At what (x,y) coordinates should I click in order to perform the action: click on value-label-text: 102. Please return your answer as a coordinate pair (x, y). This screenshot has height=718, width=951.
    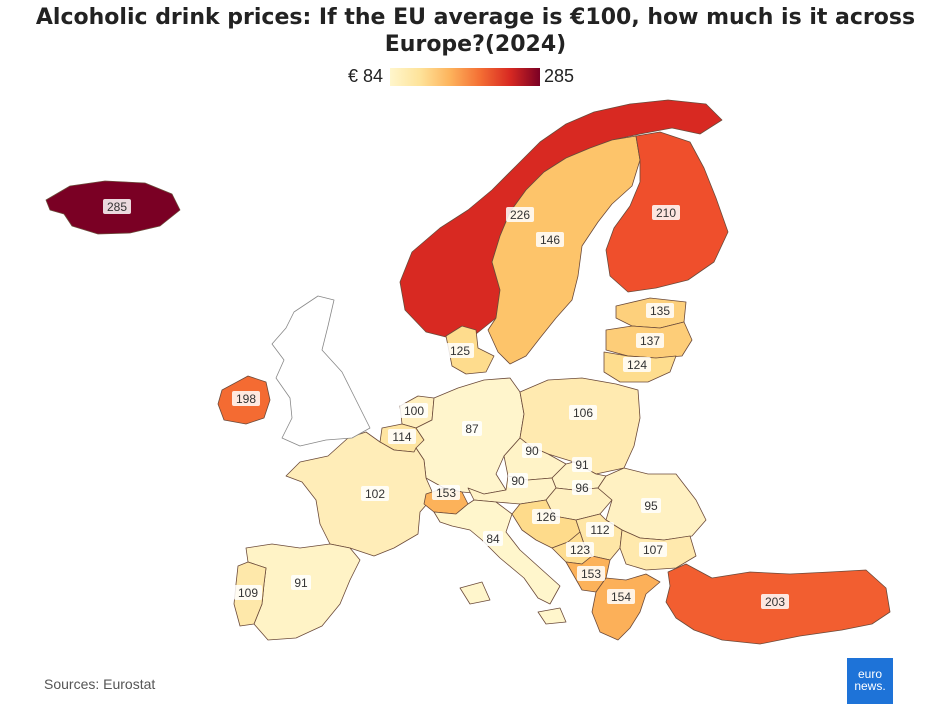
    Looking at the image, I should click on (375, 494).